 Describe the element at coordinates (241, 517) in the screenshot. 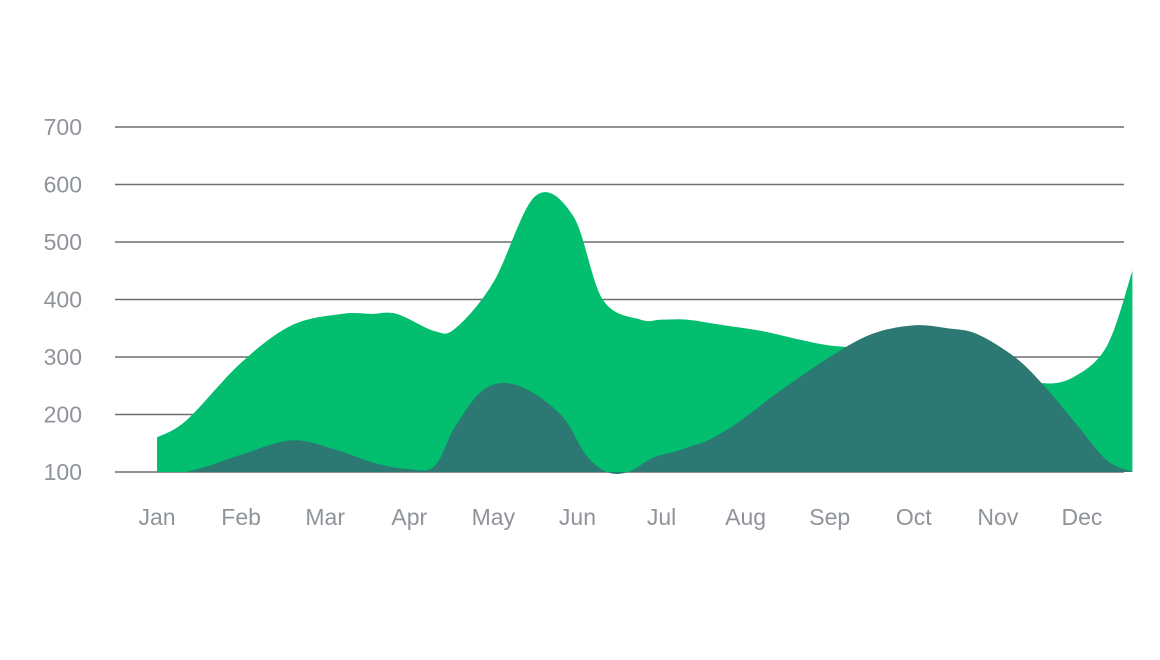

I see `x-tick-label: Feb` at that location.